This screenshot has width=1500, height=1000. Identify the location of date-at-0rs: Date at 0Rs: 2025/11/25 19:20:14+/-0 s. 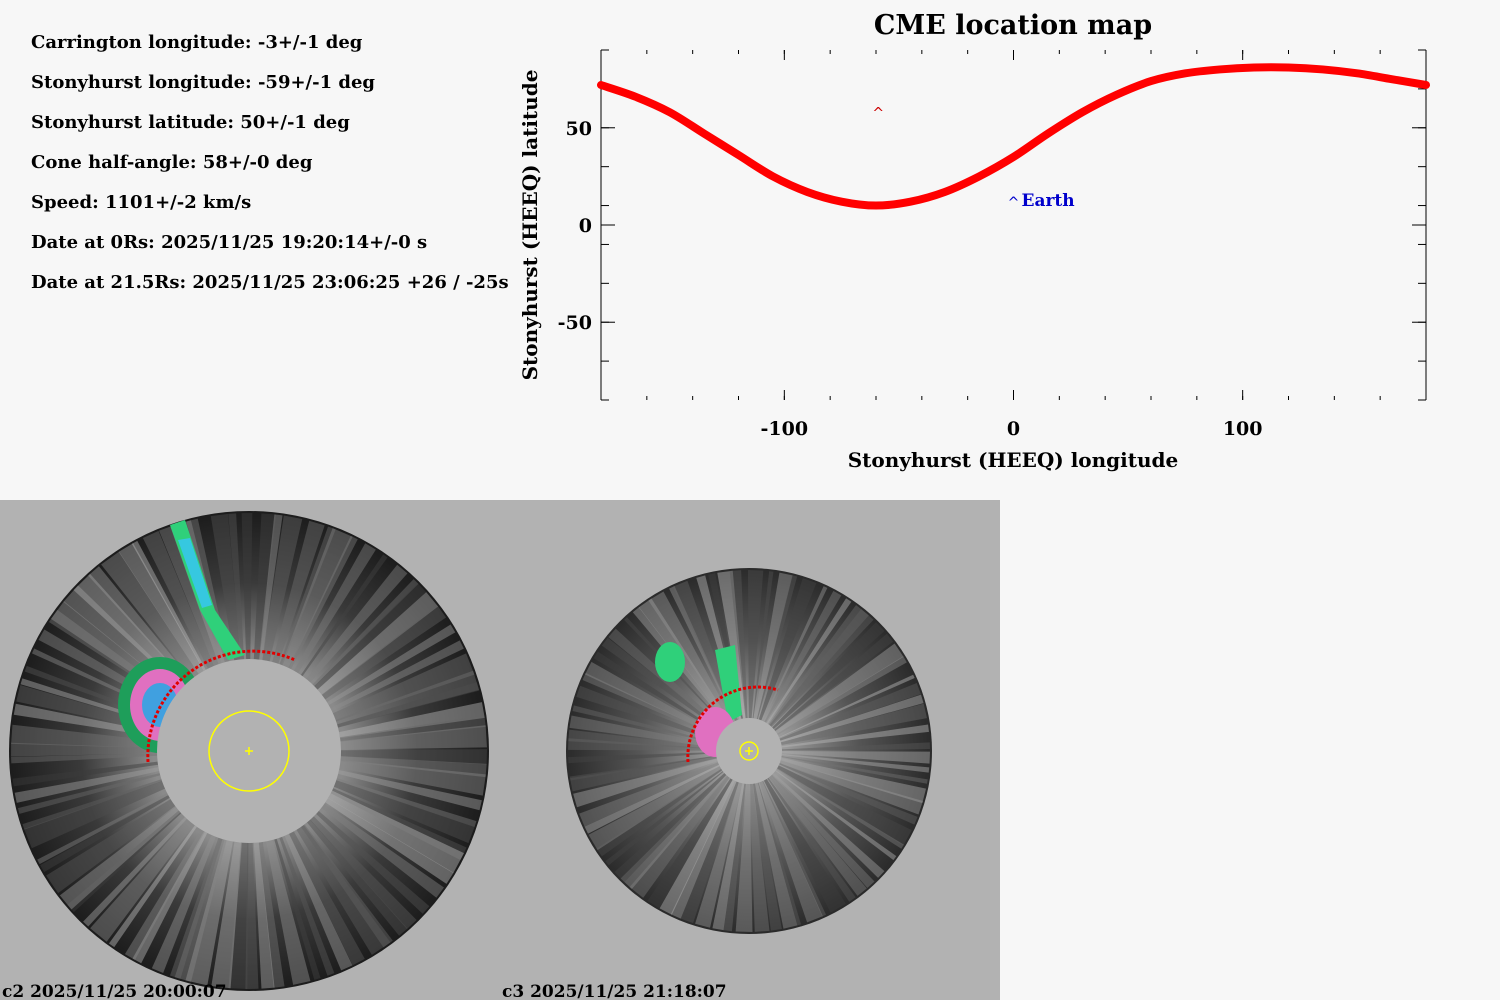
(229, 242).